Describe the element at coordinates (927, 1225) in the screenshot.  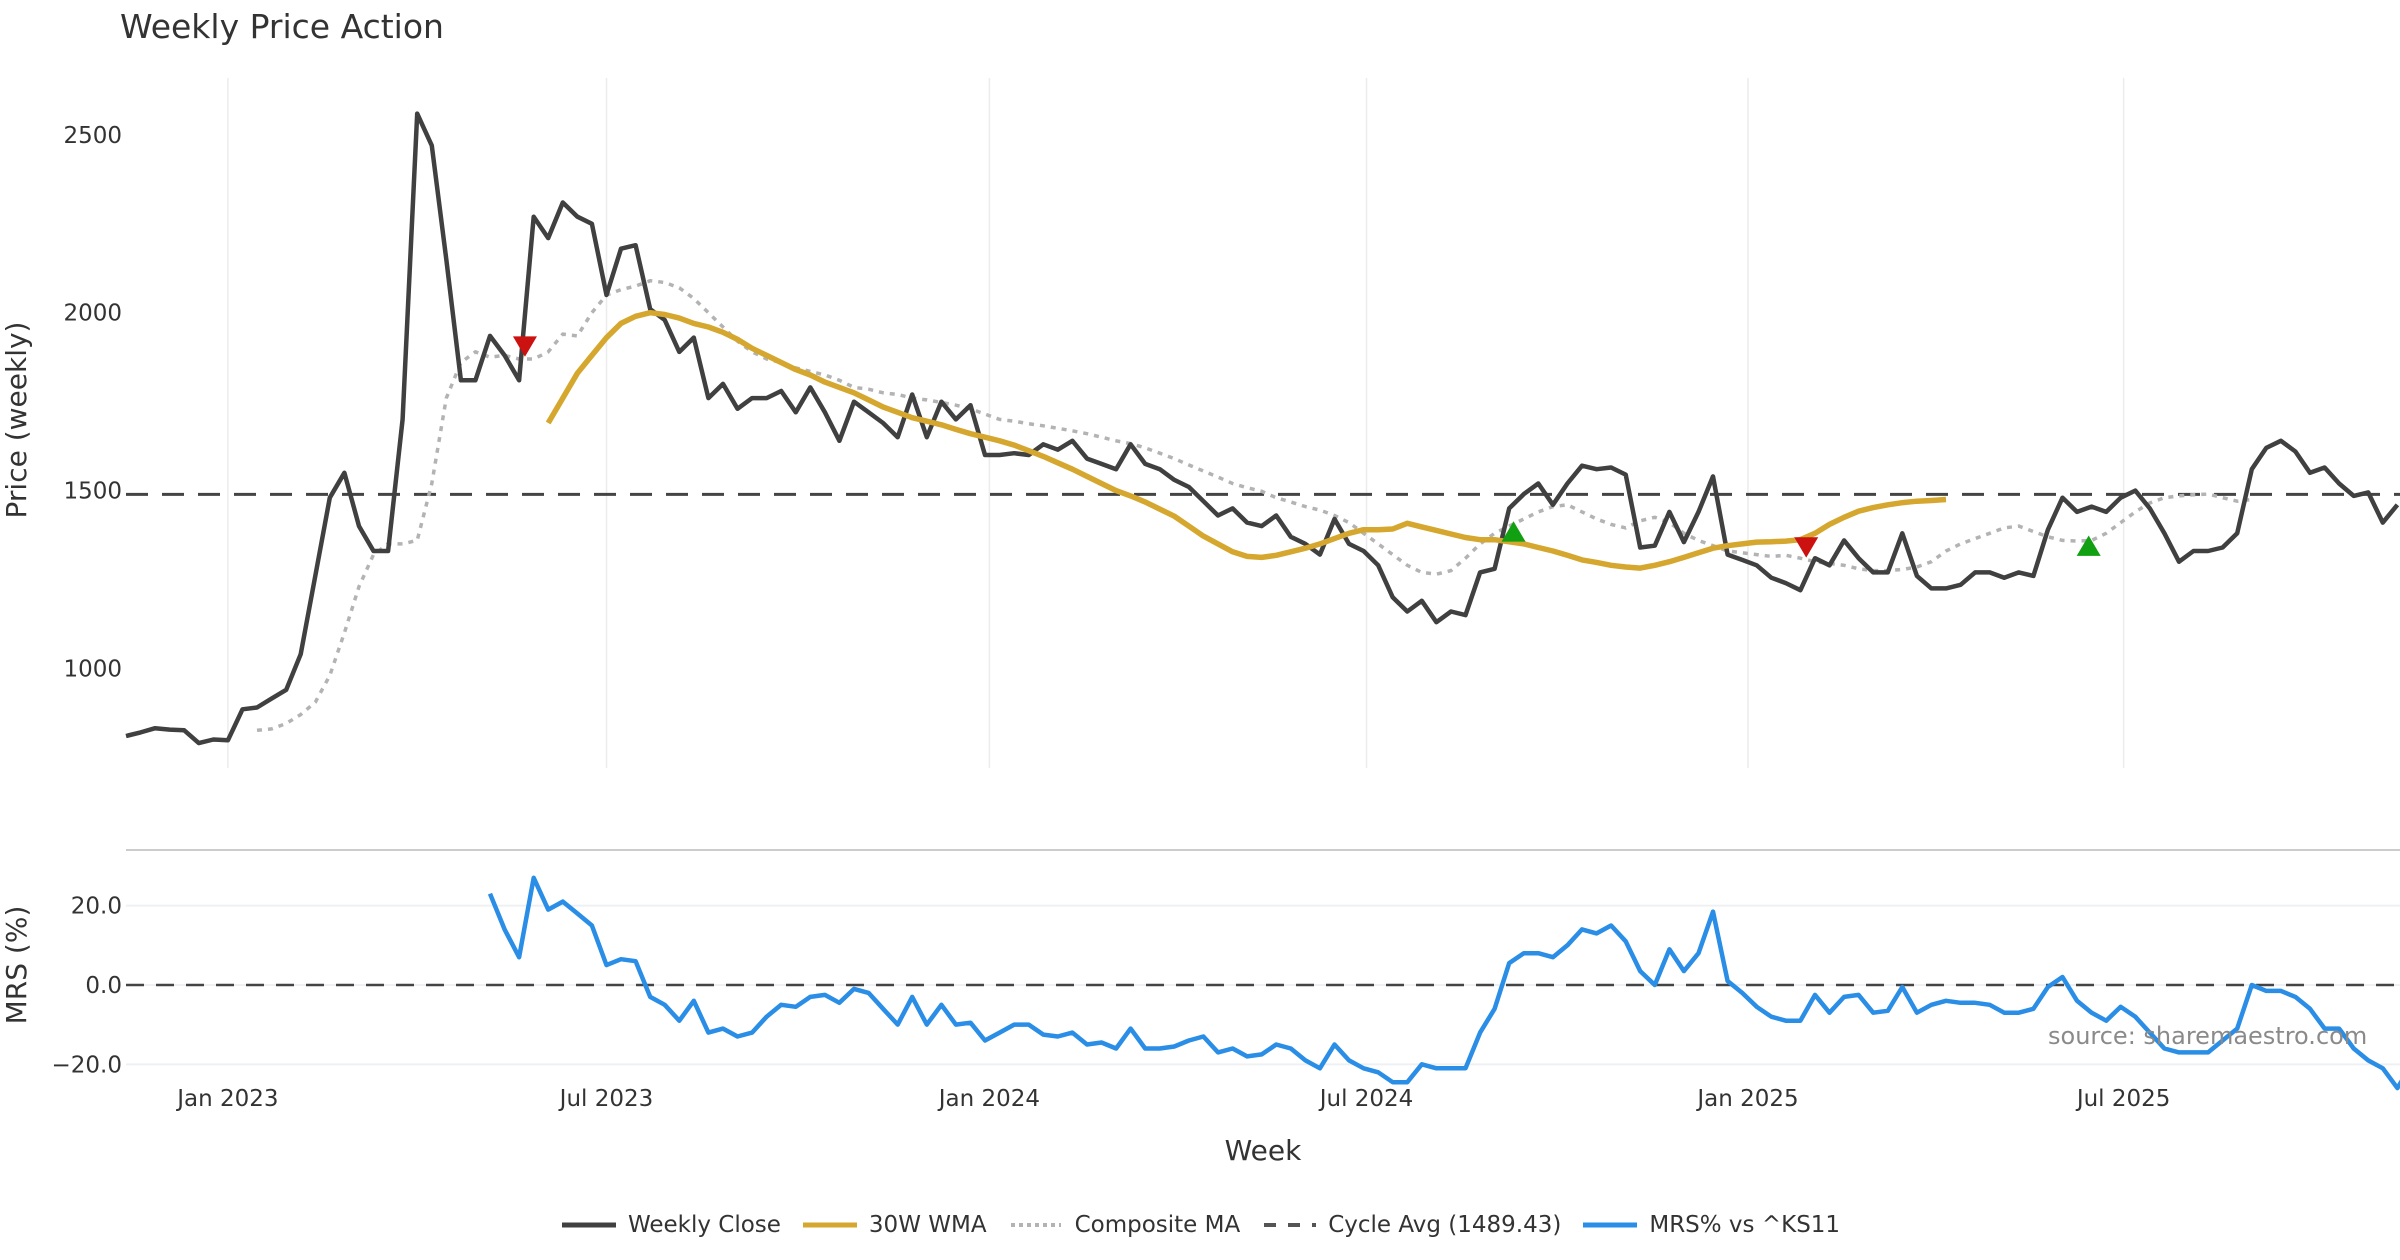
I see `legend-label: 30W WMA` at that location.